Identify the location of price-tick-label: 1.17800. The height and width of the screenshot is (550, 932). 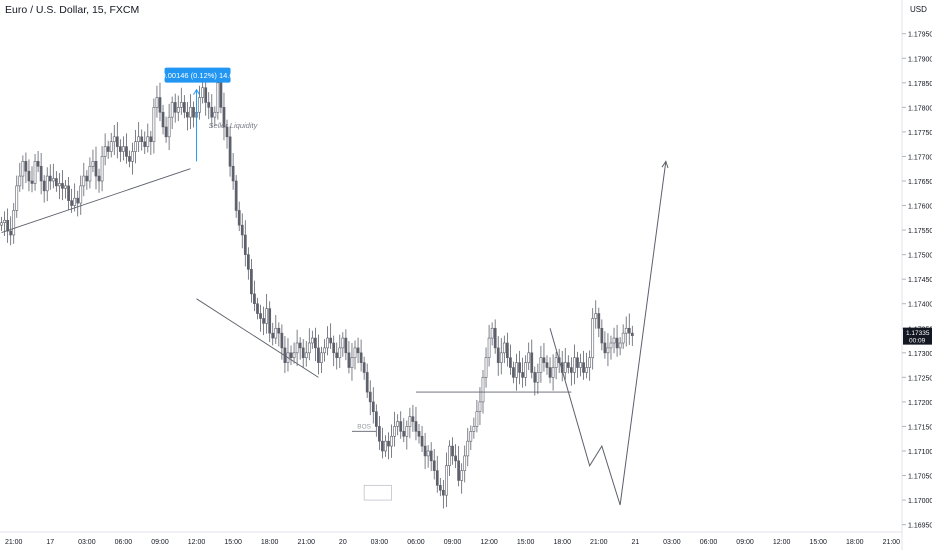
(920, 108).